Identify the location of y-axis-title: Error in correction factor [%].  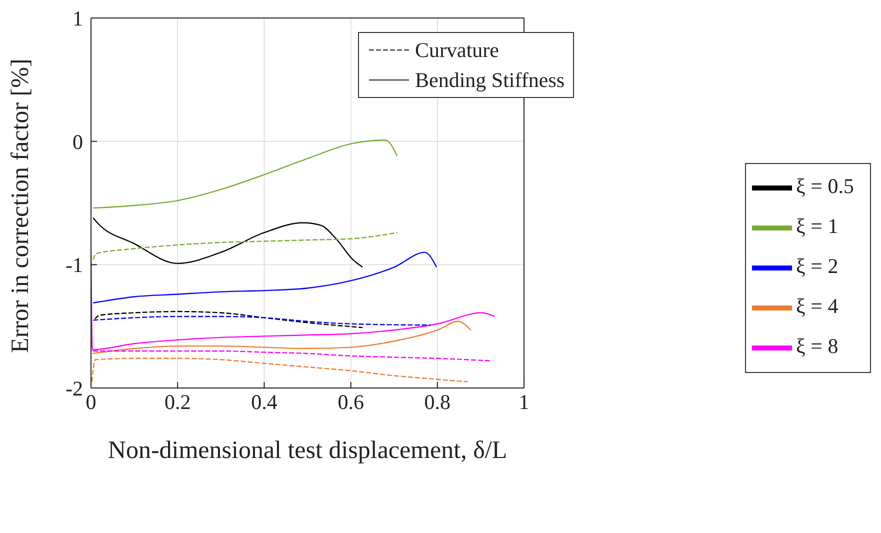
(20, 205).